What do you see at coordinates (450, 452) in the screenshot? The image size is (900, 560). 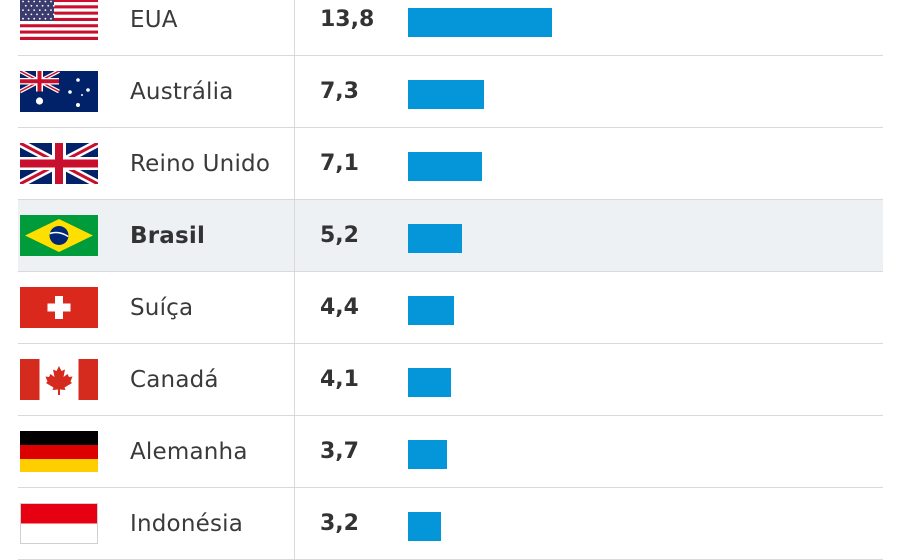 I see `table-row: Alemanha 3,7` at bounding box center [450, 452].